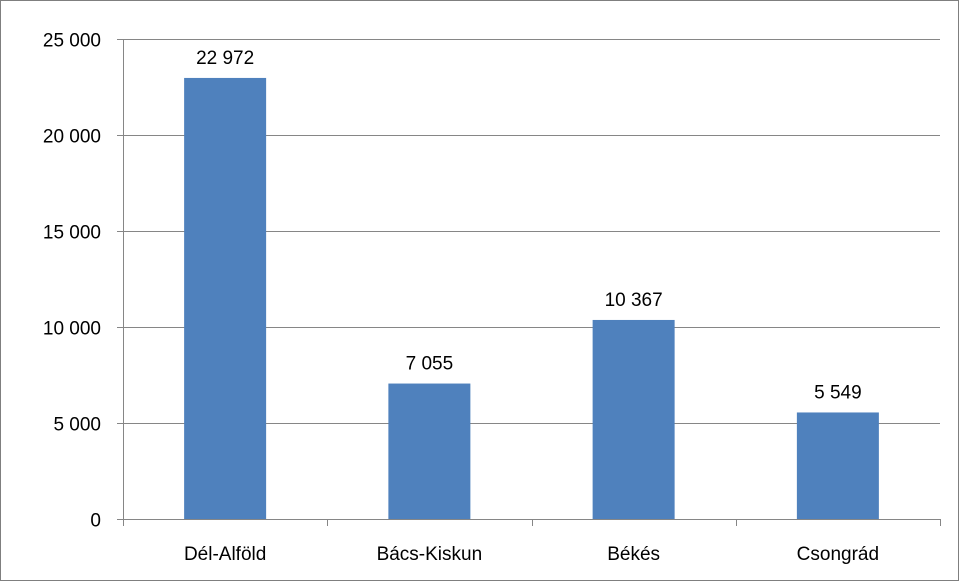  What do you see at coordinates (838, 392) in the screenshot?
I see `data-label: 5 549` at bounding box center [838, 392].